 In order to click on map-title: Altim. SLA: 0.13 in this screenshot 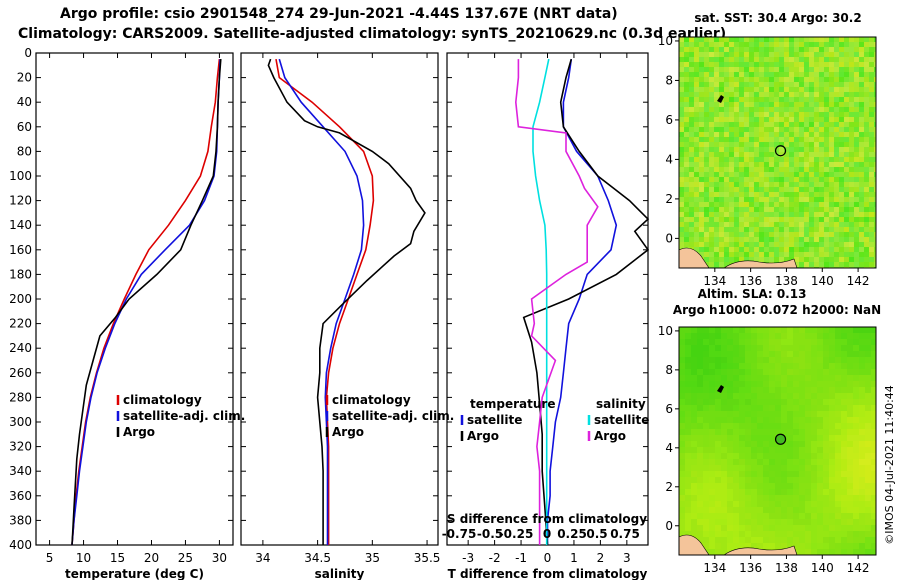, I will do `click(752, 294)`.